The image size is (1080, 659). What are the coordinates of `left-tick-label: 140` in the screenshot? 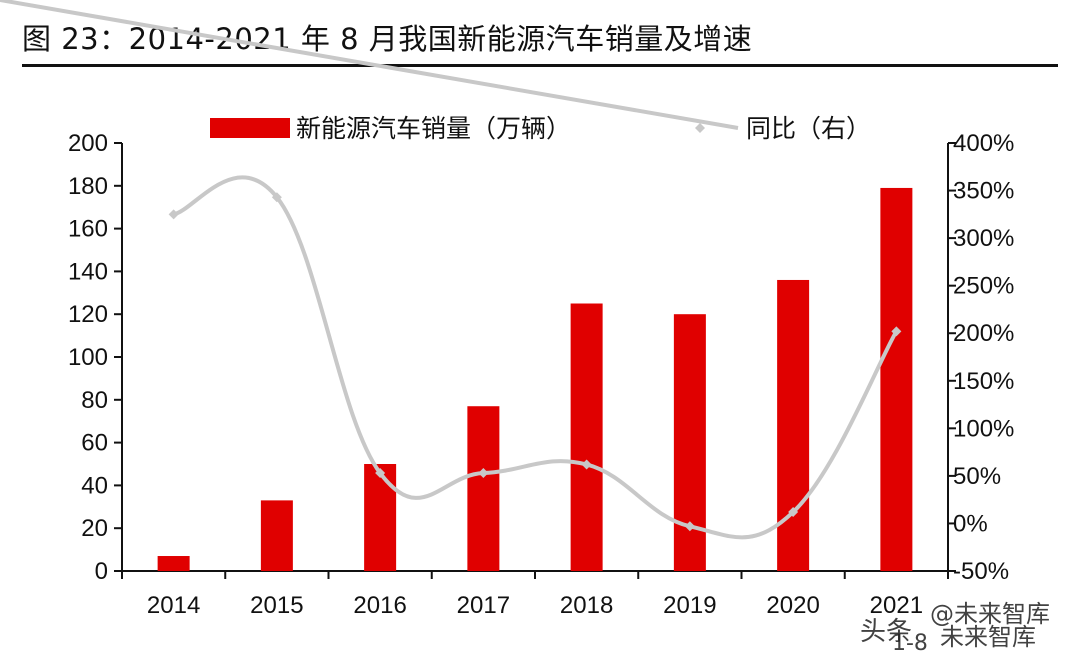 It's located at (88, 271).